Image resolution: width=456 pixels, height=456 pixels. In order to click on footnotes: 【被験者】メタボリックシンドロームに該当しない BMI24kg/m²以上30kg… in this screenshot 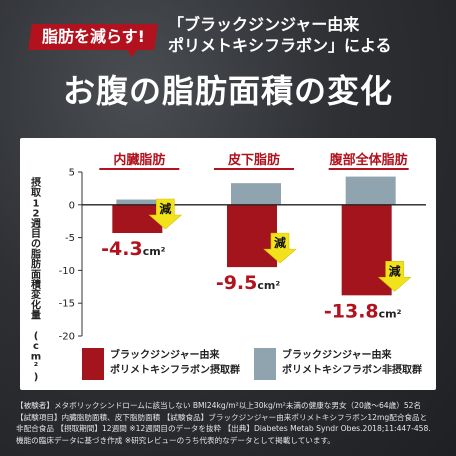, I will do `click(230, 423)`.